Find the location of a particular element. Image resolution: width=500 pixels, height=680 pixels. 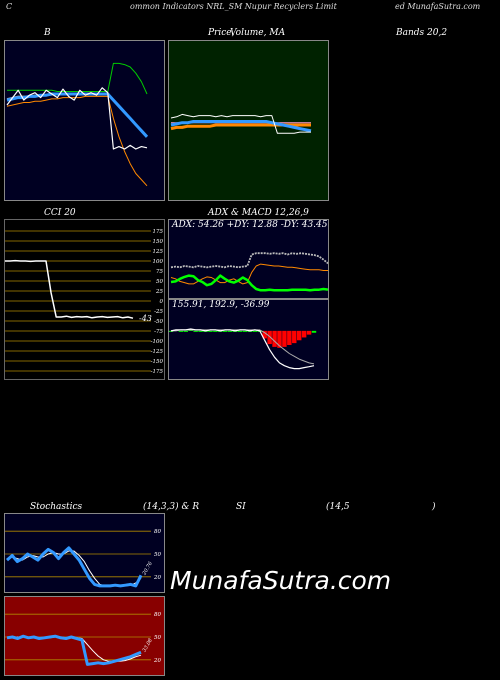

cci-tick-label: -125 is located at coordinates (157, 352).